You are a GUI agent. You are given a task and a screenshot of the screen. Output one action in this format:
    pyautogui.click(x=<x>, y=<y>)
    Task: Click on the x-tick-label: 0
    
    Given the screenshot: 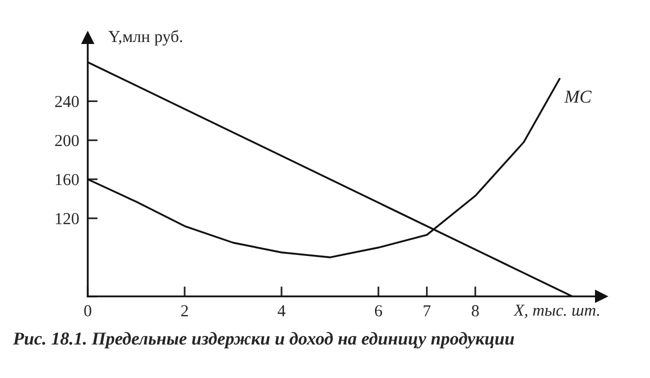 What is the action you would take?
    pyautogui.click(x=88, y=310)
    